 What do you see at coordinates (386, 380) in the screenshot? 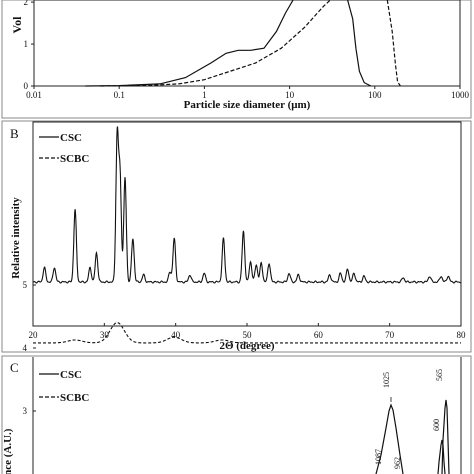
I see `annot-1025: 1025` at bounding box center [386, 380].